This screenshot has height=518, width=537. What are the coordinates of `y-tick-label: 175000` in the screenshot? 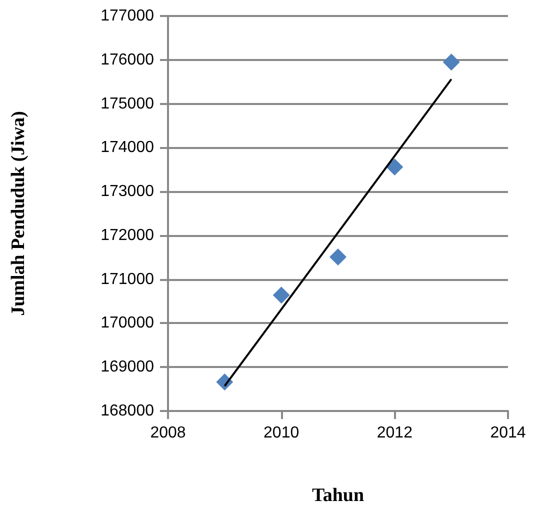 It's located at (127, 103).